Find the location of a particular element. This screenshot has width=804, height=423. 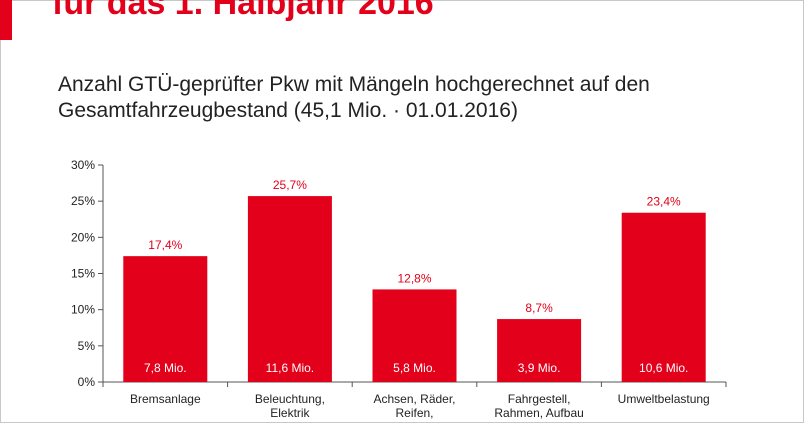

bar-value-label: 25,7% is located at coordinates (290, 185).